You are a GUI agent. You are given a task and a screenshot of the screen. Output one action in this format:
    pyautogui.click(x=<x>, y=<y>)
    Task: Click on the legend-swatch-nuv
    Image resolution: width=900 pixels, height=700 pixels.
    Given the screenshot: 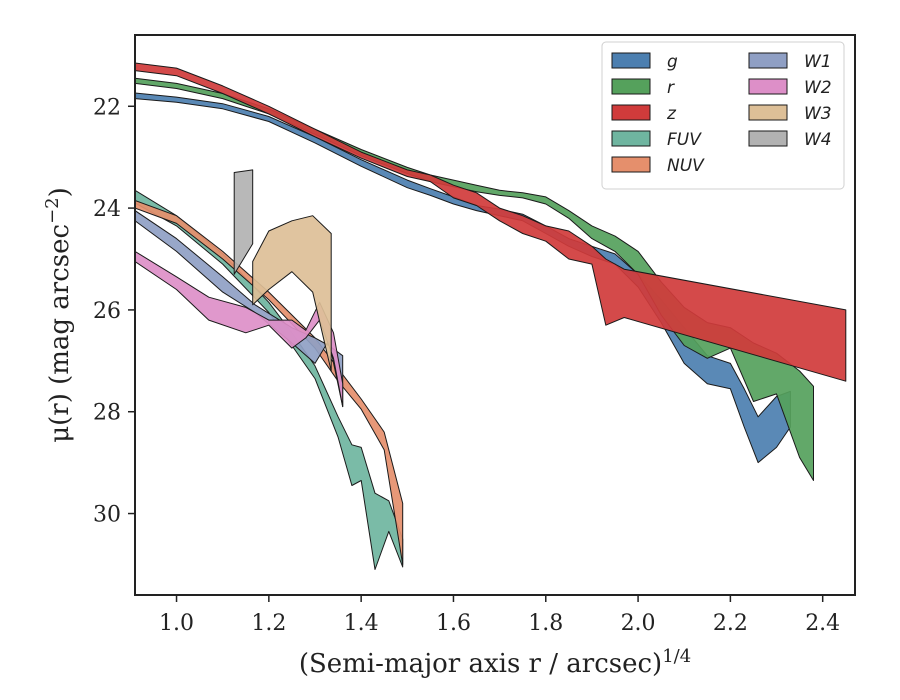 What is the action you would take?
    pyautogui.click(x=631, y=164)
    